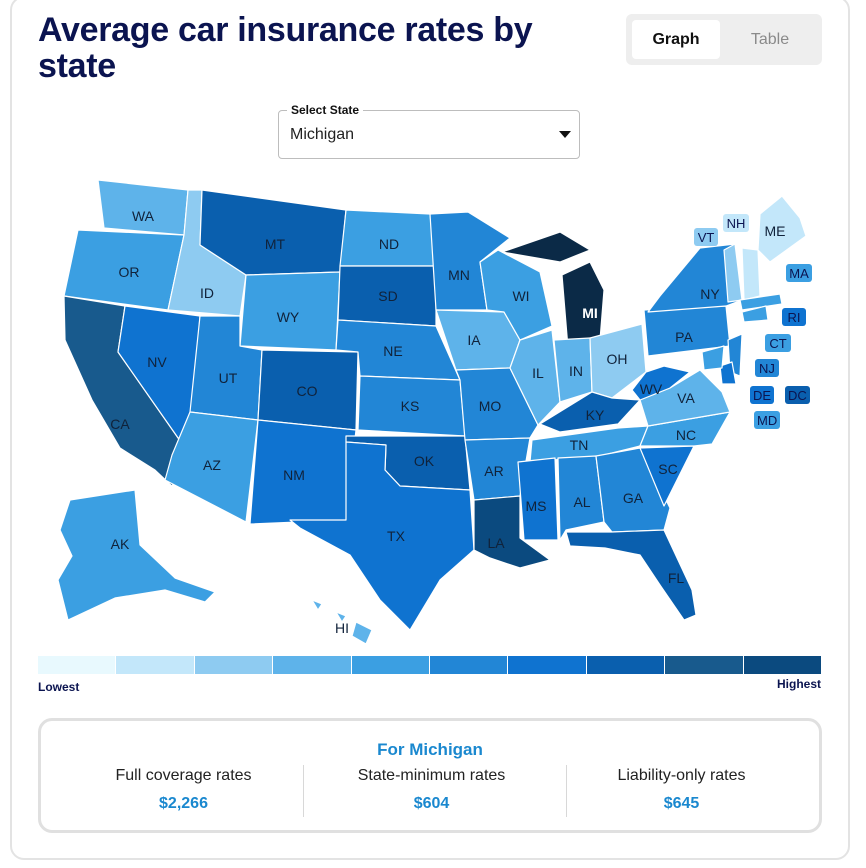 This screenshot has width=866, height=868. What do you see at coordinates (631, 575) in the screenshot?
I see `state-fl` at bounding box center [631, 575].